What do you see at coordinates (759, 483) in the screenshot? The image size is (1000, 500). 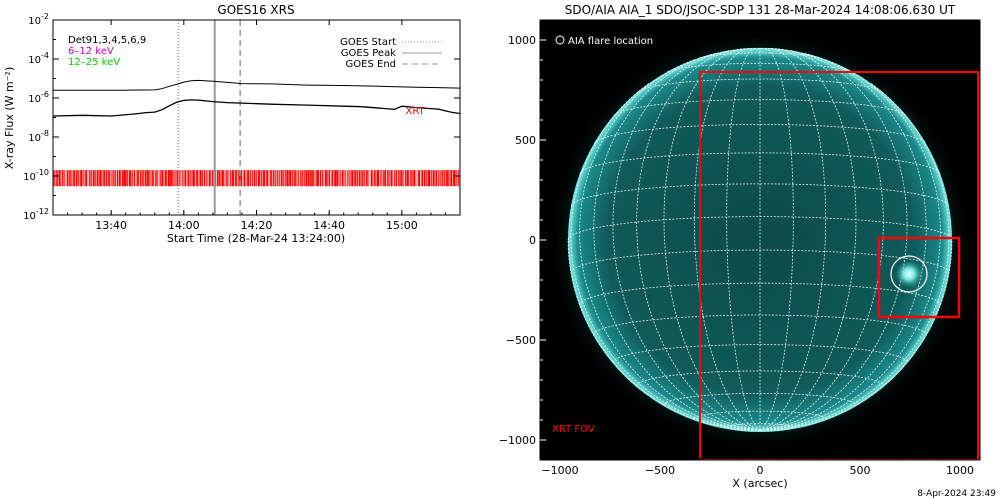 I see `aia-x-axis-label: X (arcsec)` at bounding box center [759, 483].